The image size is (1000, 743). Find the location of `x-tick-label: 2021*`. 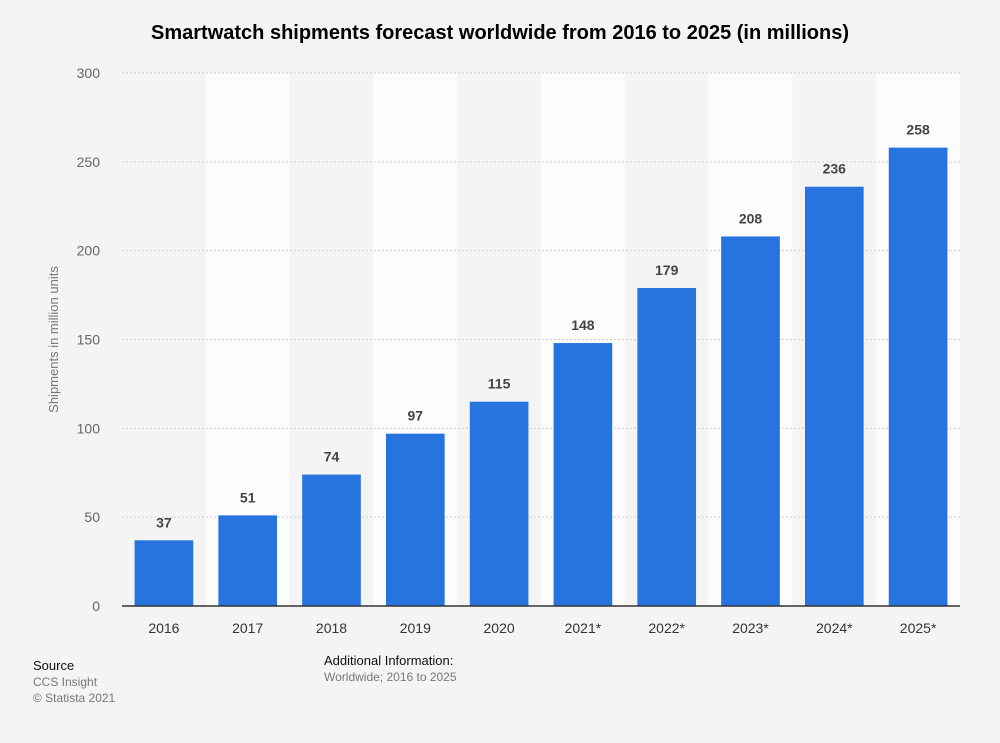

x-tick-label: 2021* is located at coordinates (583, 628).